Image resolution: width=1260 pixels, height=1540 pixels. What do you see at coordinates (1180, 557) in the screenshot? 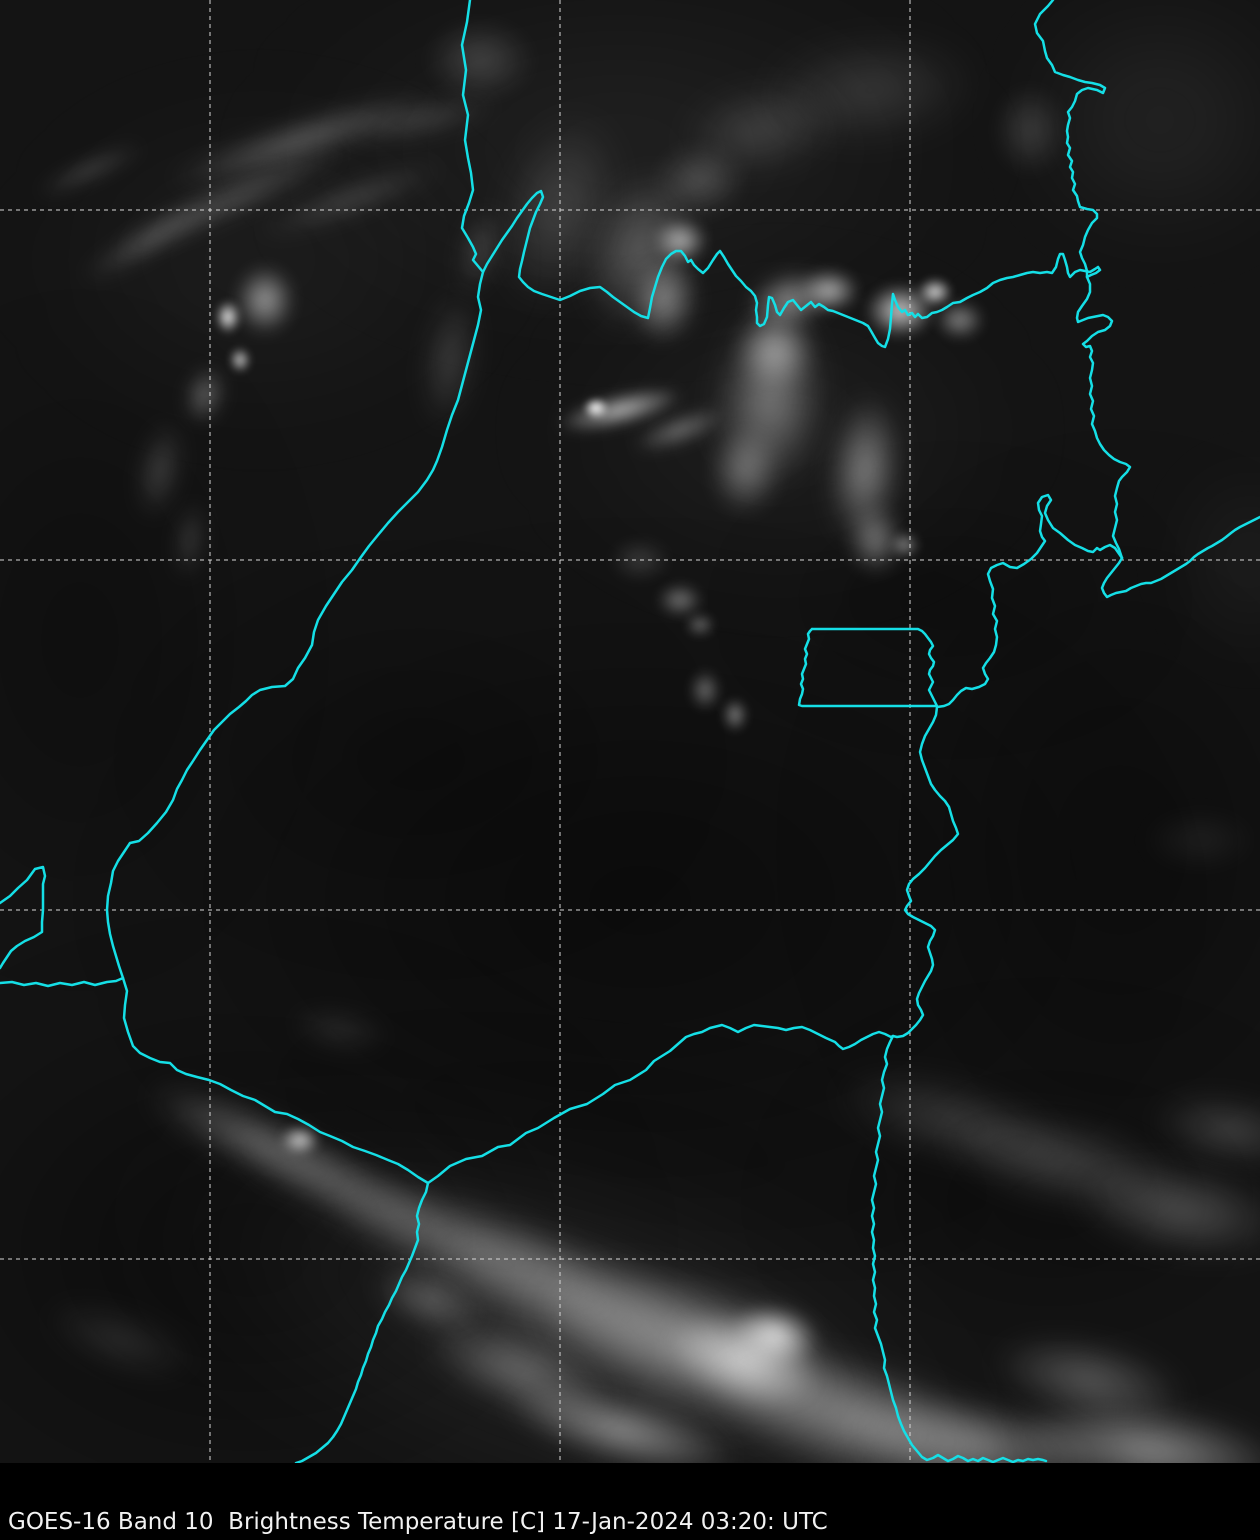
I see `boundary-southeast-edge-border` at bounding box center [1180, 557].